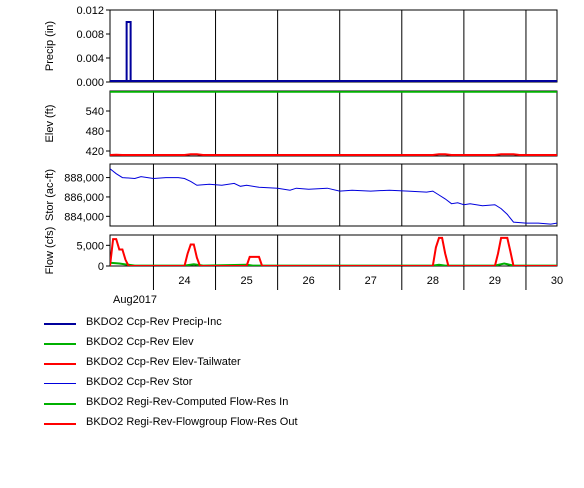  Describe the element at coordinates (50, 251) in the screenshot. I see `y-axis-label: Flow (cfs)` at that location.